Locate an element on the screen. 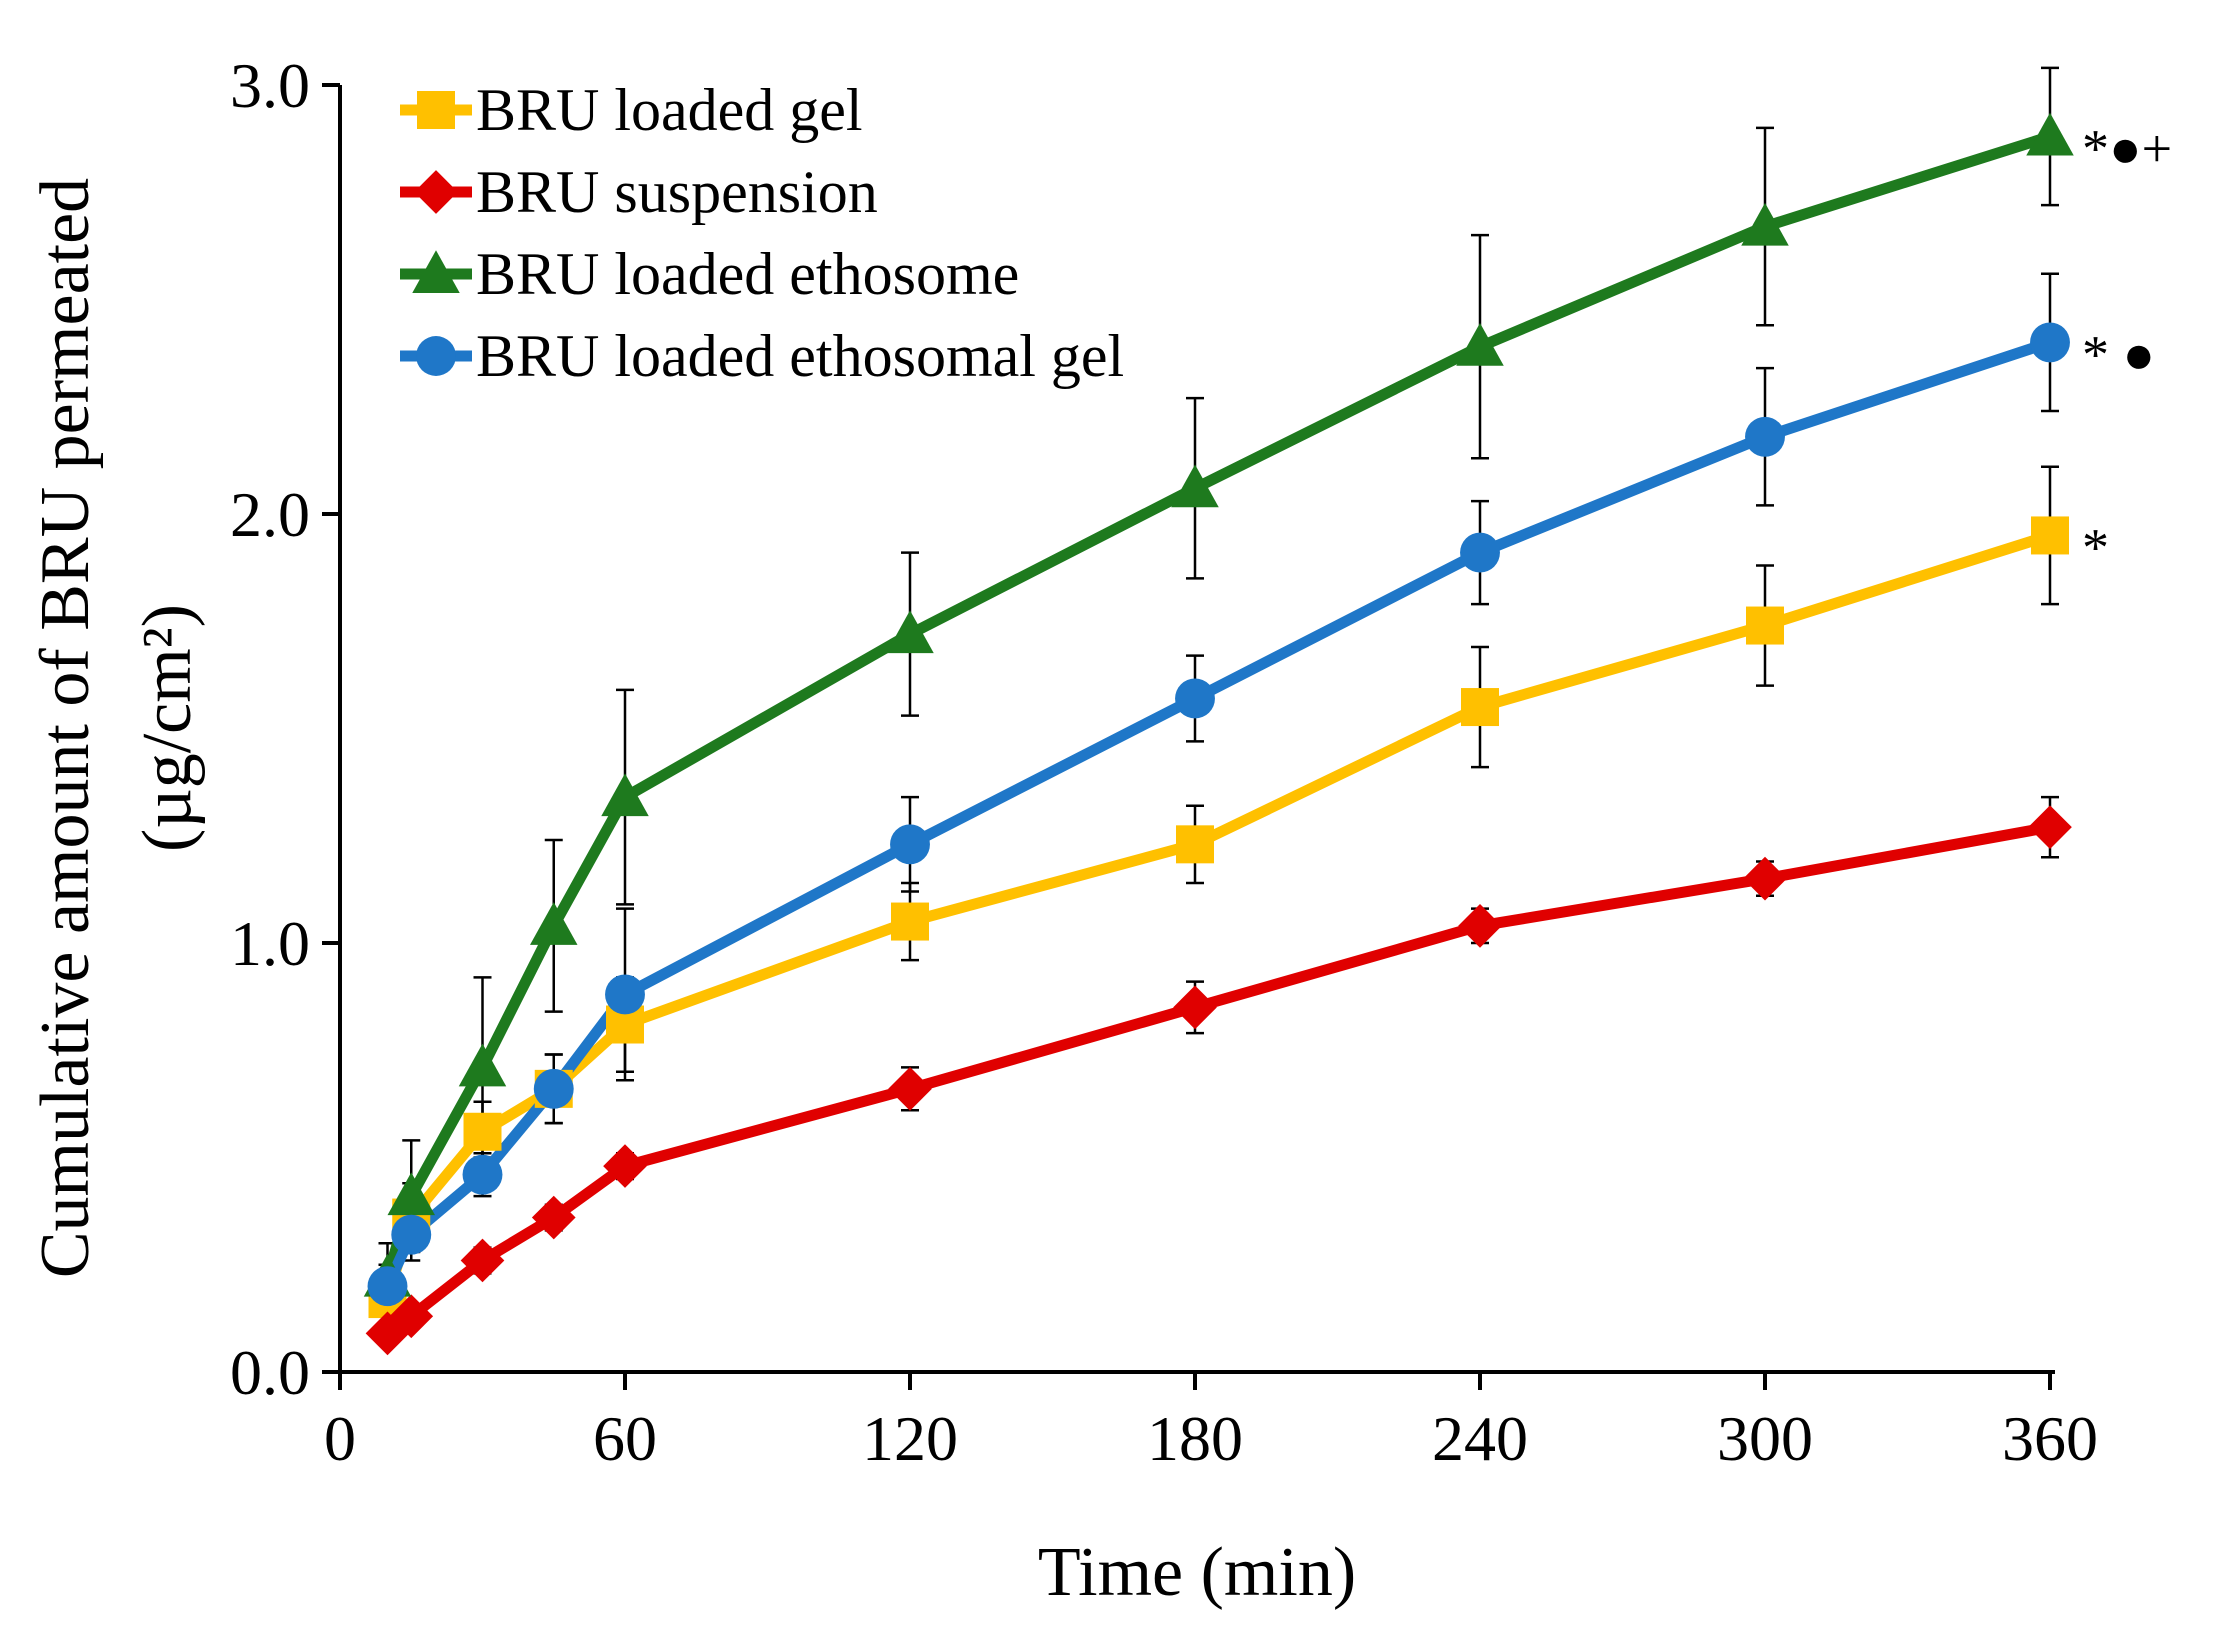 This screenshot has height=1627, width=2234. legend-label: BRU loaded gel is located at coordinates (669, 110).